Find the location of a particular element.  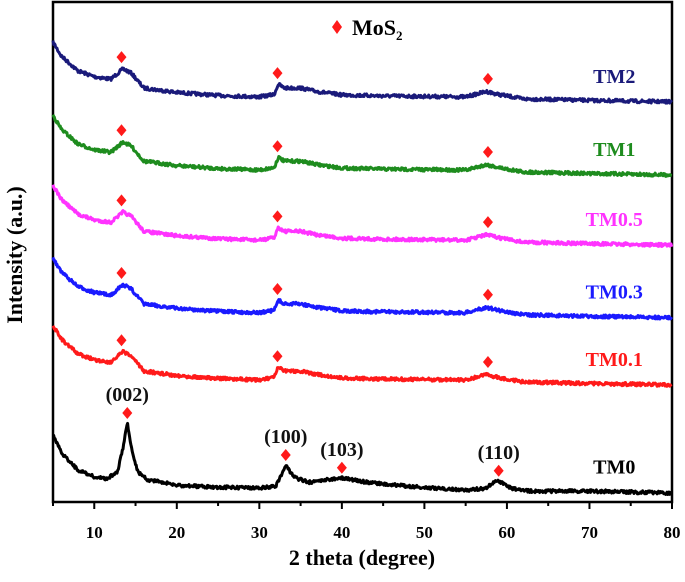

series-line-TM0.3 is located at coordinates (362, 288).